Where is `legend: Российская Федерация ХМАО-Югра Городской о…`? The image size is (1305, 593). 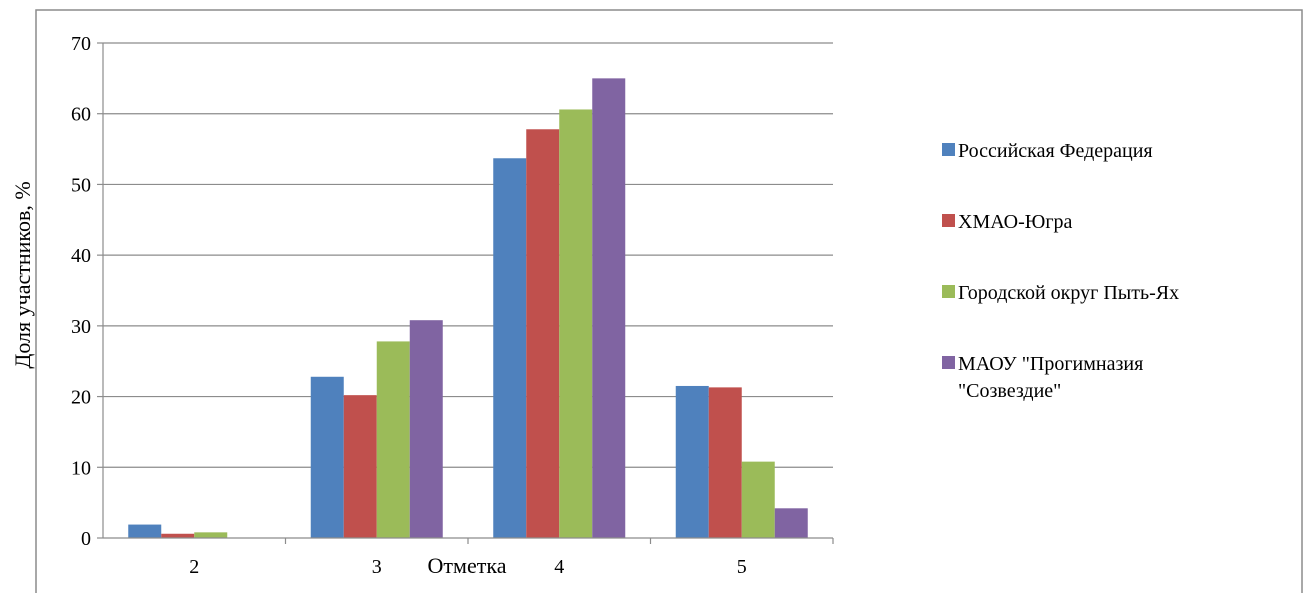
legend: Российская Федерация ХМАО-Югра Городской о… is located at coordinates (1060, 271).